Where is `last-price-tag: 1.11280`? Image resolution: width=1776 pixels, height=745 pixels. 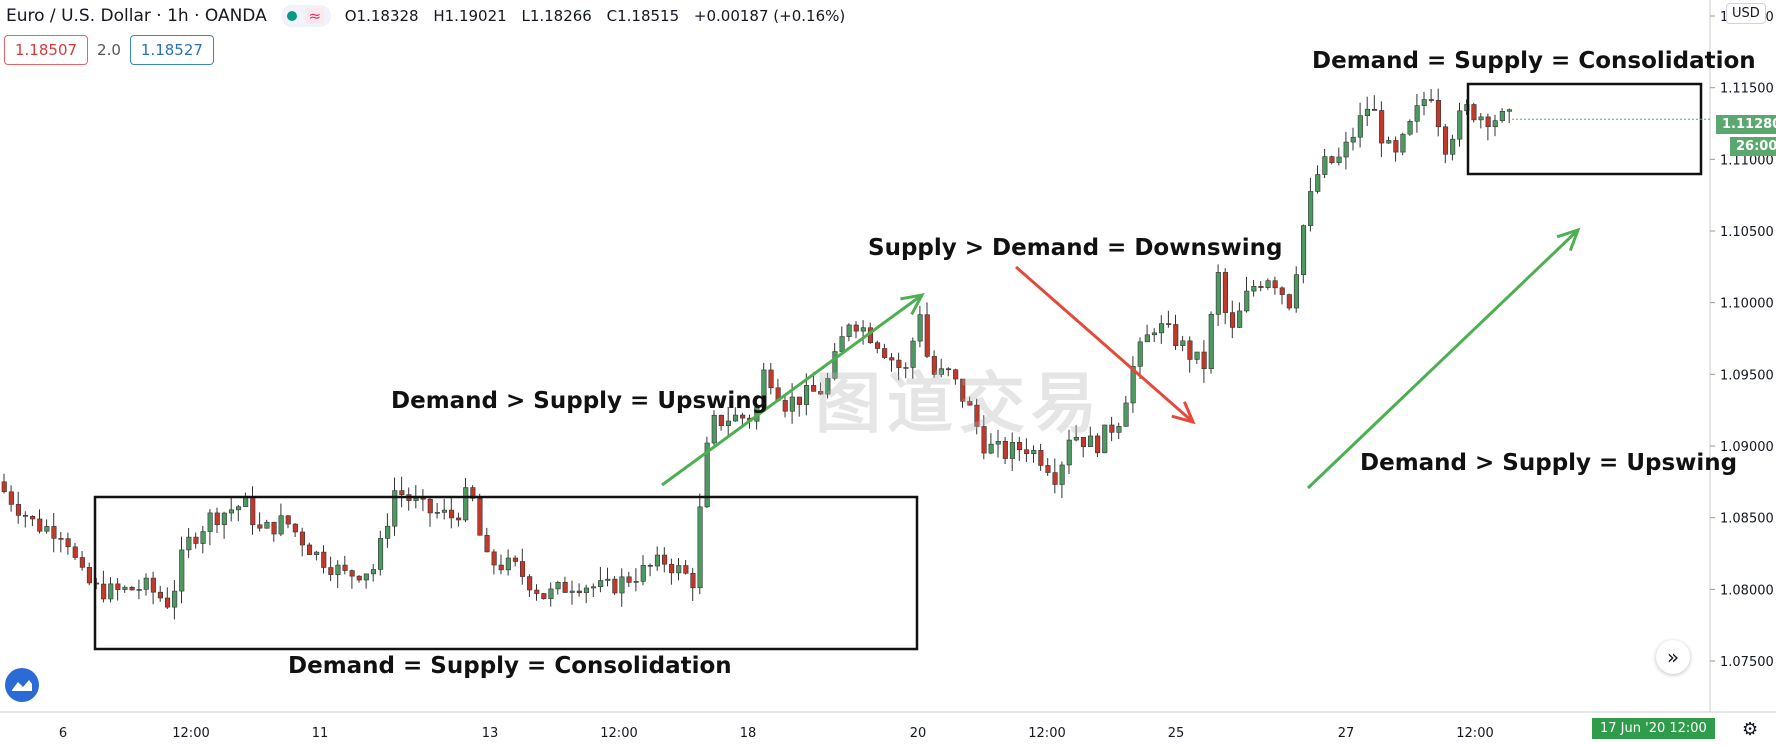
last-price-tag: 1.11280 is located at coordinates (1746, 124).